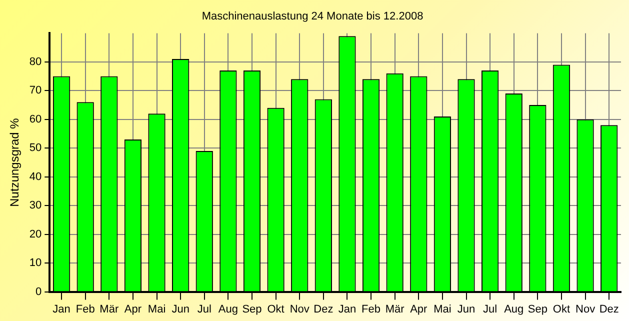 Image resolution: width=629 pixels, height=321 pixels. I want to click on y-tick-label: 60, so click(35, 119).